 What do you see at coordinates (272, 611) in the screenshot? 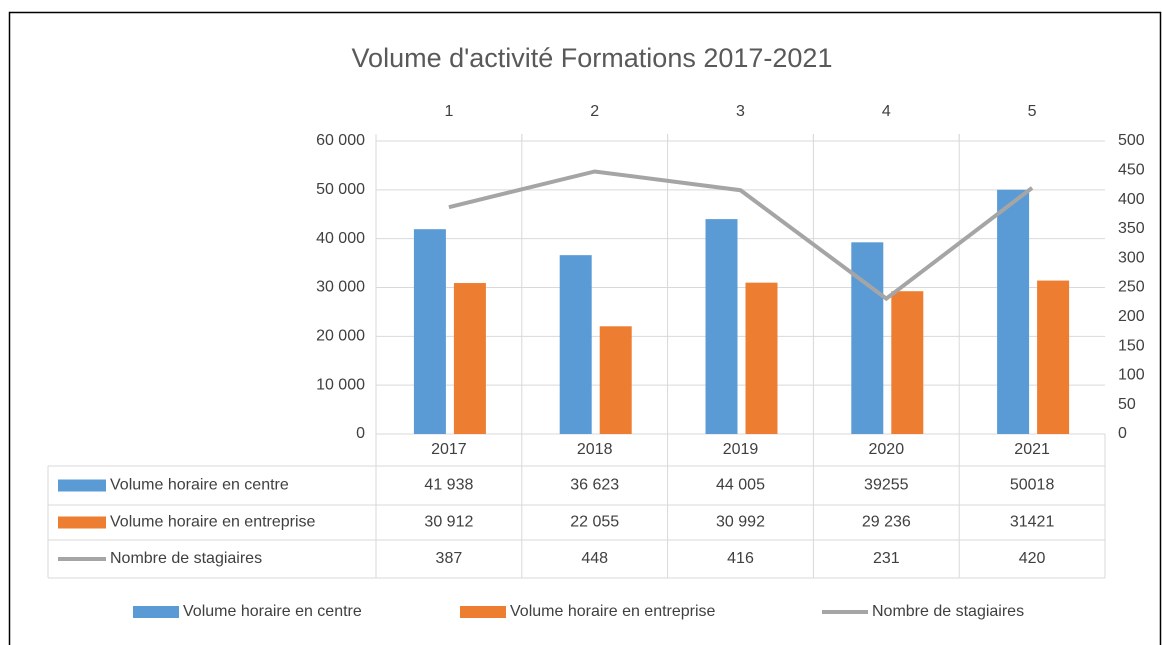
I see `legend-label: Volume horaire en centre` at bounding box center [272, 611].